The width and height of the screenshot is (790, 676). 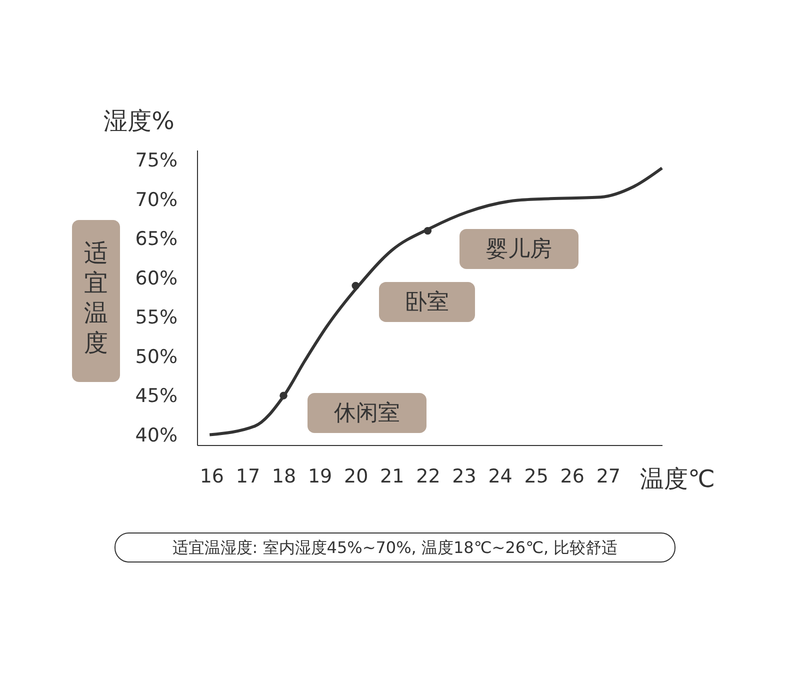 What do you see at coordinates (519, 249) in the screenshot?
I see `annotation: 婴儿房` at bounding box center [519, 249].